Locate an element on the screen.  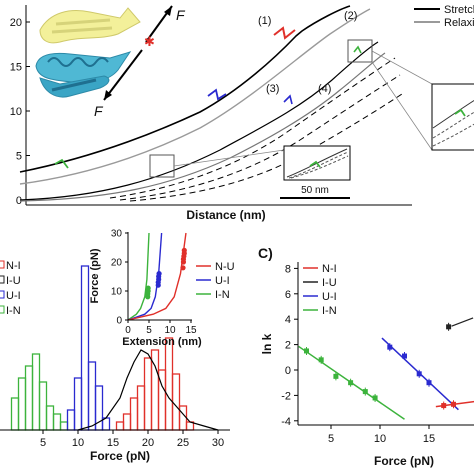
inset-x-label: Extension (nm) is located at coordinates (162, 342).